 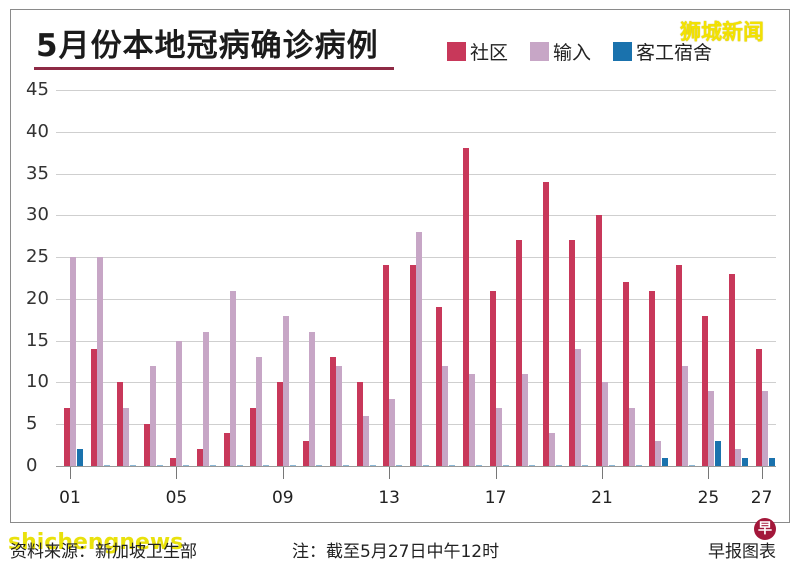 What do you see at coordinates (37, 298) in the screenshot?
I see `y-tick-label: 20` at bounding box center [37, 298].